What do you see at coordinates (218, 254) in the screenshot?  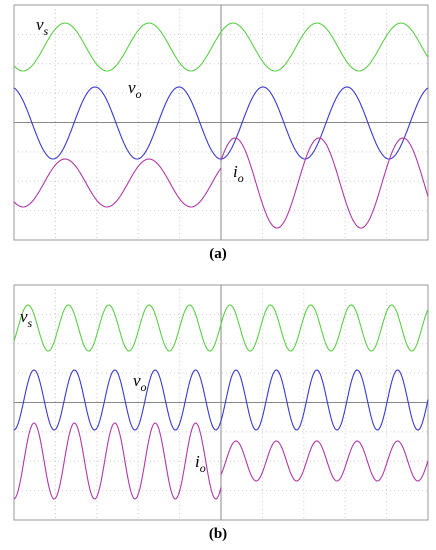 I see `panel-caption: (a)` at bounding box center [218, 254].